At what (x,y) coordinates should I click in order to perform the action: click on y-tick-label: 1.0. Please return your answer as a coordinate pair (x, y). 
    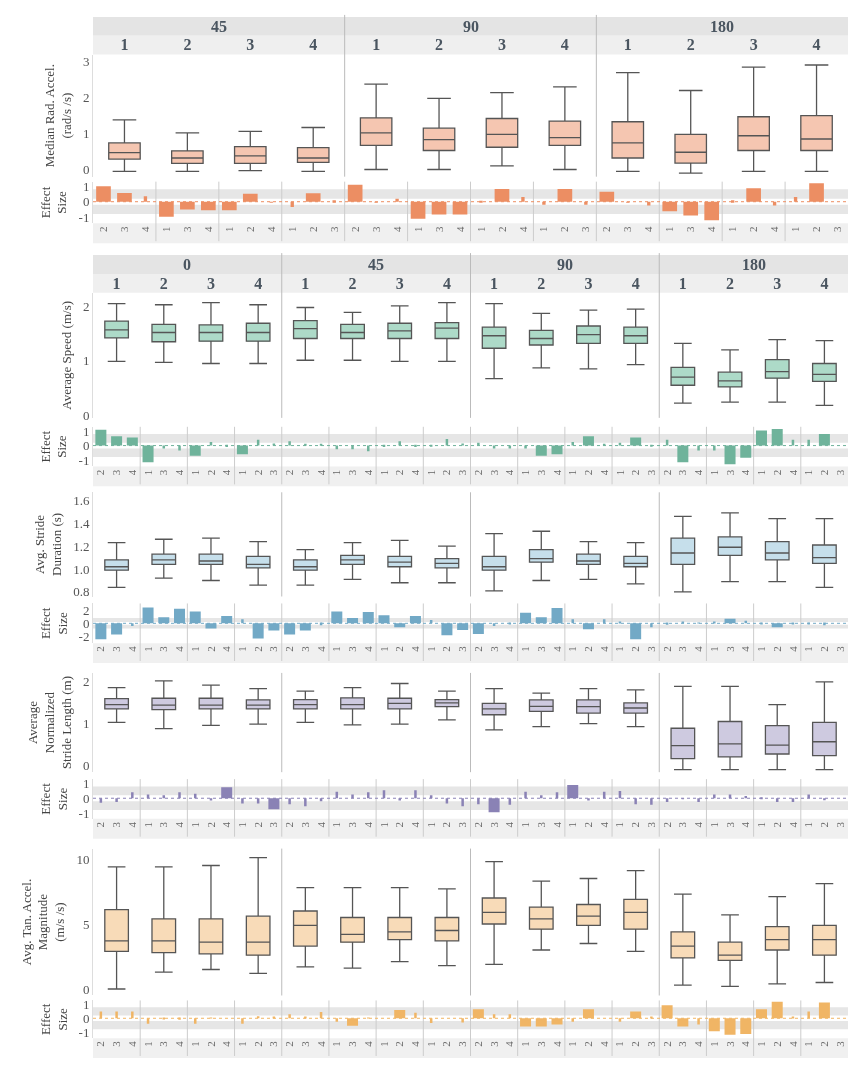
    Looking at the image, I should click on (81, 569).